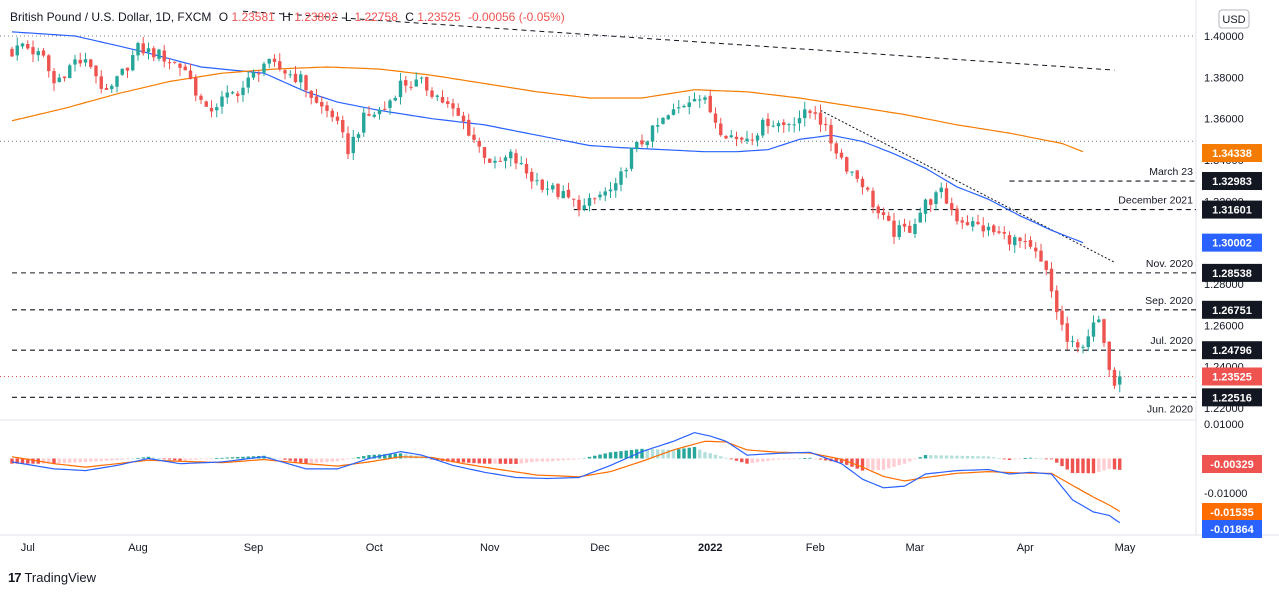 The image size is (1279, 596). Describe the element at coordinates (678, 40) in the screenshot. I see `trendline` at that location.